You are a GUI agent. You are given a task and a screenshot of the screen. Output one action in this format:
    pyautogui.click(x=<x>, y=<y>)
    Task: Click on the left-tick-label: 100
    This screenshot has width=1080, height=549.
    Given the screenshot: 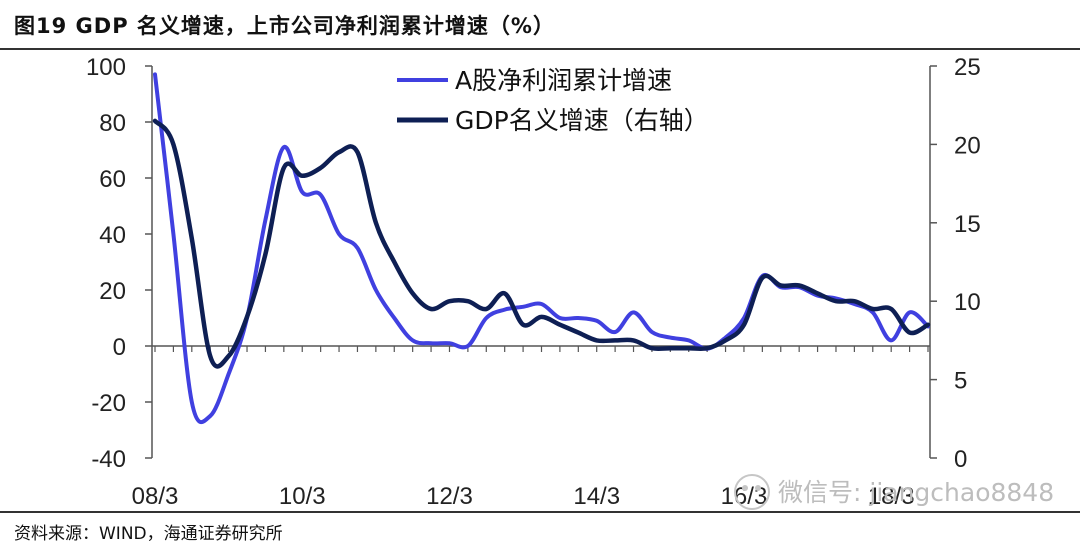 What is the action you would take?
    pyautogui.click(x=106, y=67)
    